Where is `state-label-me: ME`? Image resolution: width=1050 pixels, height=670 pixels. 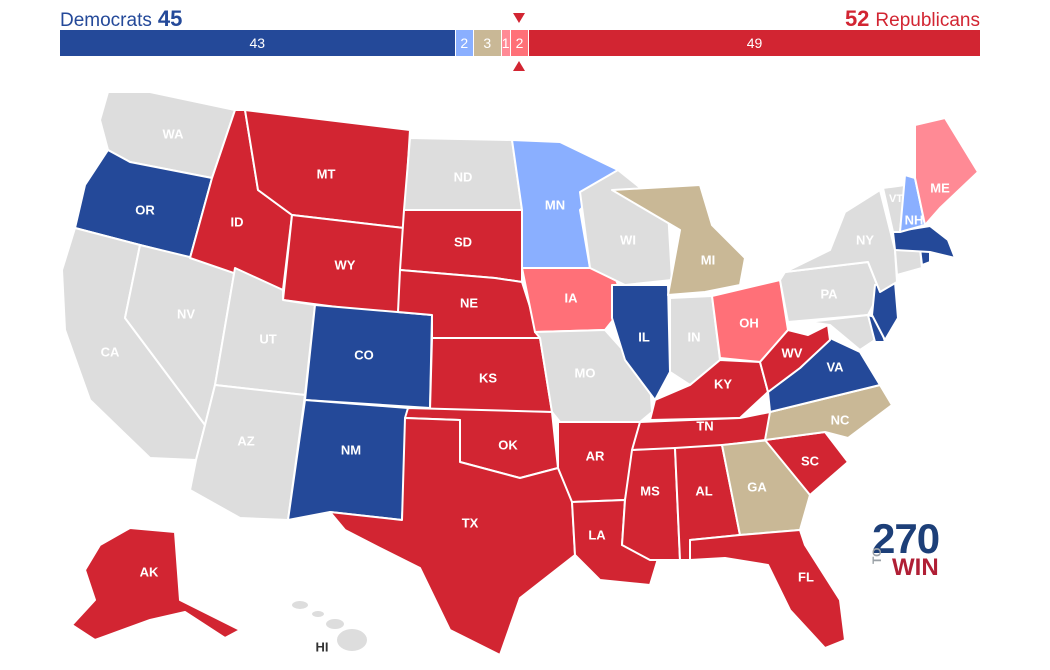
state-label-me: ME is located at coordinates (940, 187).